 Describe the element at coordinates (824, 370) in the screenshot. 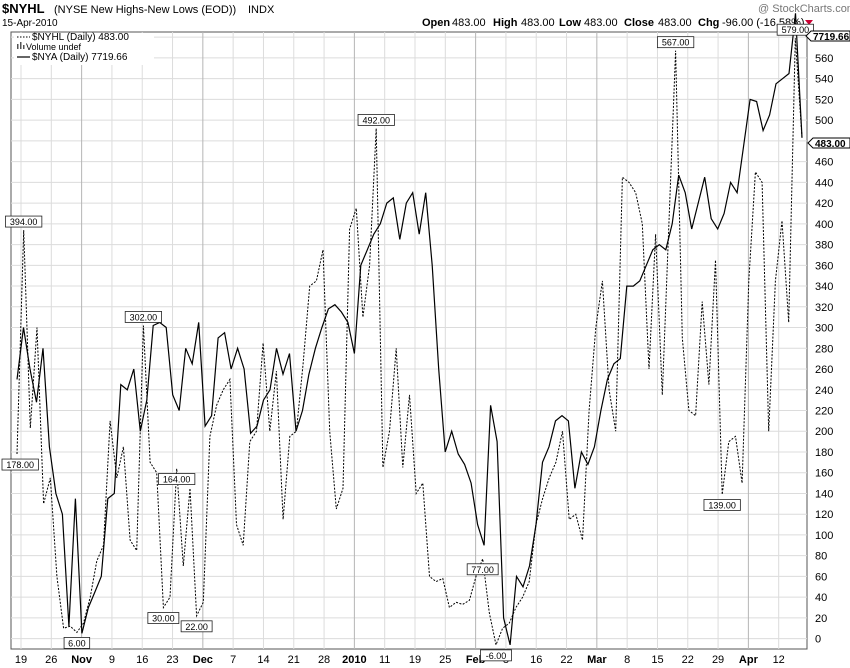

I see `y-tick-label: 260` at that location.